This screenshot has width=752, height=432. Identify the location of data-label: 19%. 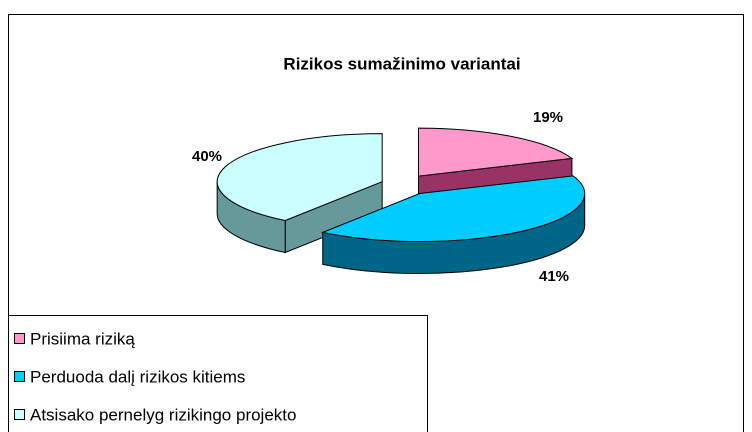
(548, 117).